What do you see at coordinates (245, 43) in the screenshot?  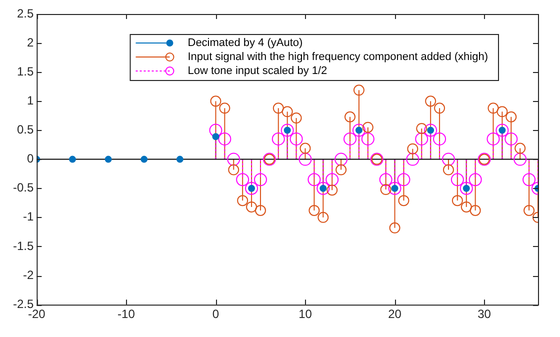 I see `legend-label: Decimated by 4 (yAuto)` at bounding box center [245, 43].